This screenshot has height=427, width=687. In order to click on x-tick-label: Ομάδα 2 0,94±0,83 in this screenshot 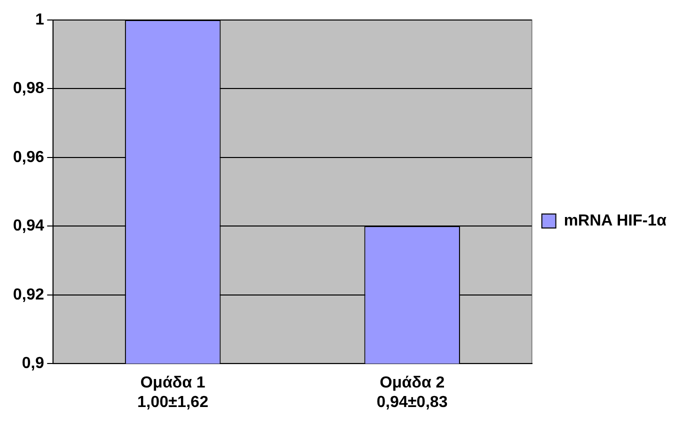, I will do `click(412, 392)`.